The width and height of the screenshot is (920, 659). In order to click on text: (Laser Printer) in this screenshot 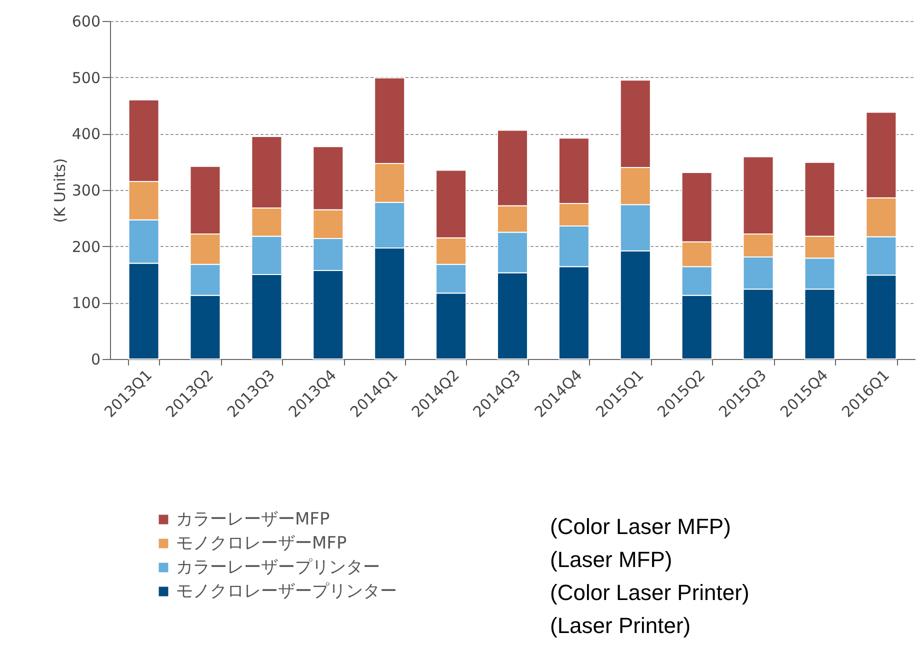, I will do `click(621, 626)`.